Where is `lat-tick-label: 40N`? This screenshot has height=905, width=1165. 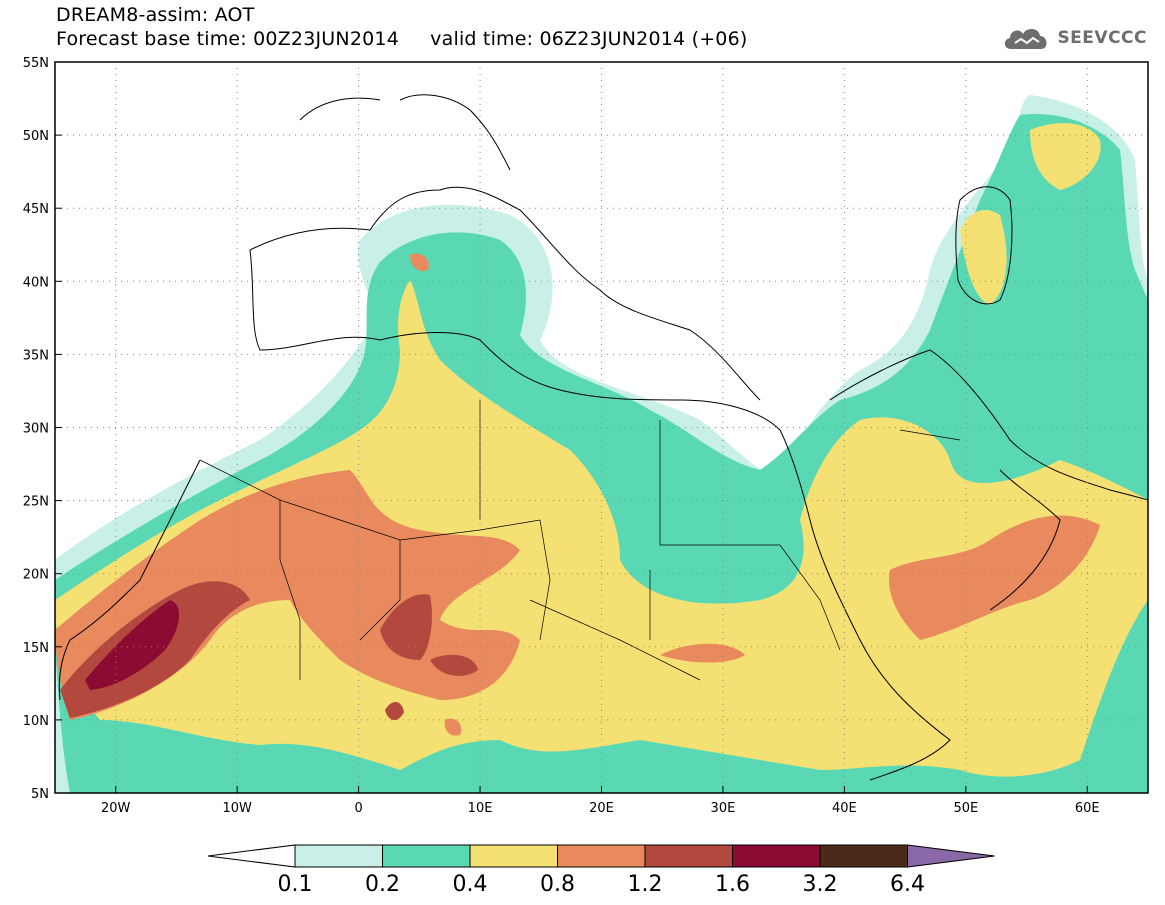
lat-tick-label: 40N is located at coordinates (36, 282).